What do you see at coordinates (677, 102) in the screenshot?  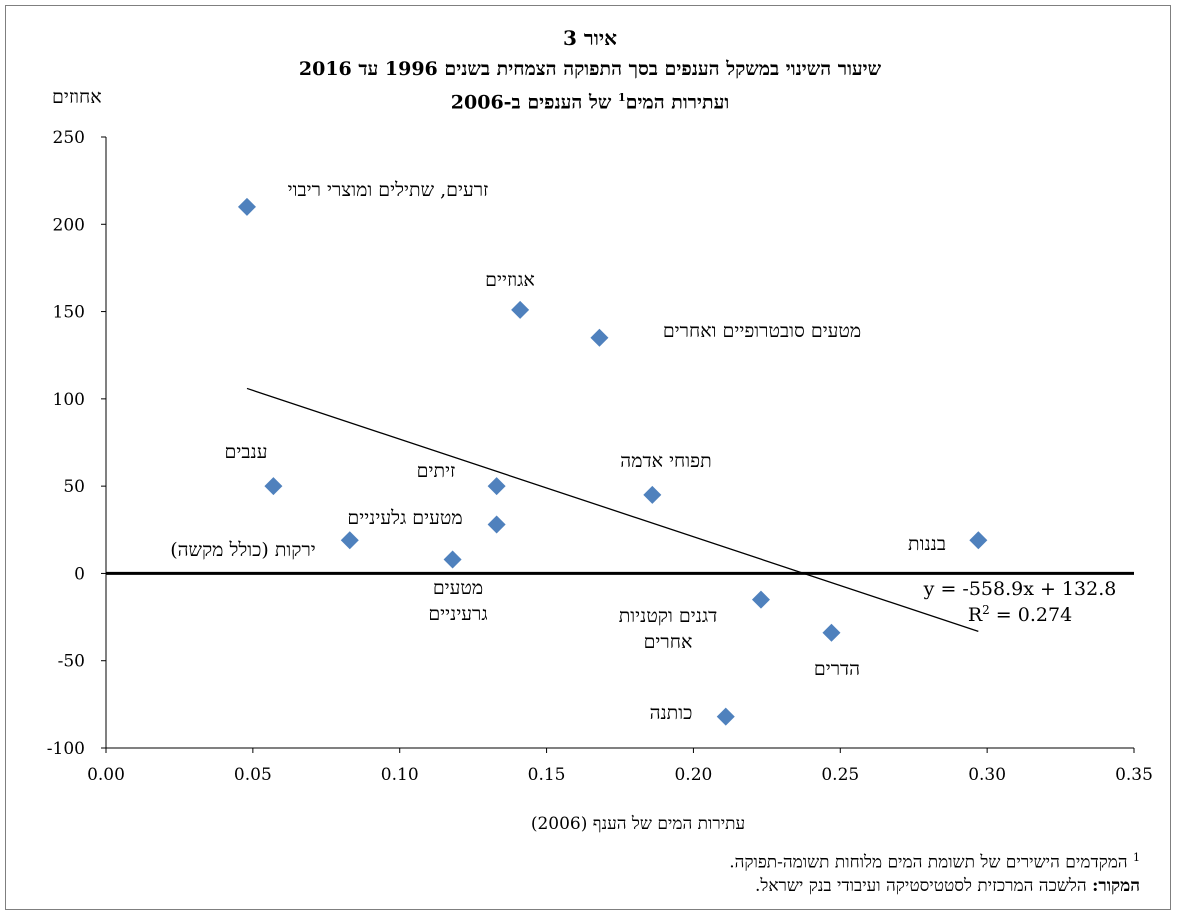 I see `title-line2-pre: ועתירות המים` at bounding box center [677, 102].